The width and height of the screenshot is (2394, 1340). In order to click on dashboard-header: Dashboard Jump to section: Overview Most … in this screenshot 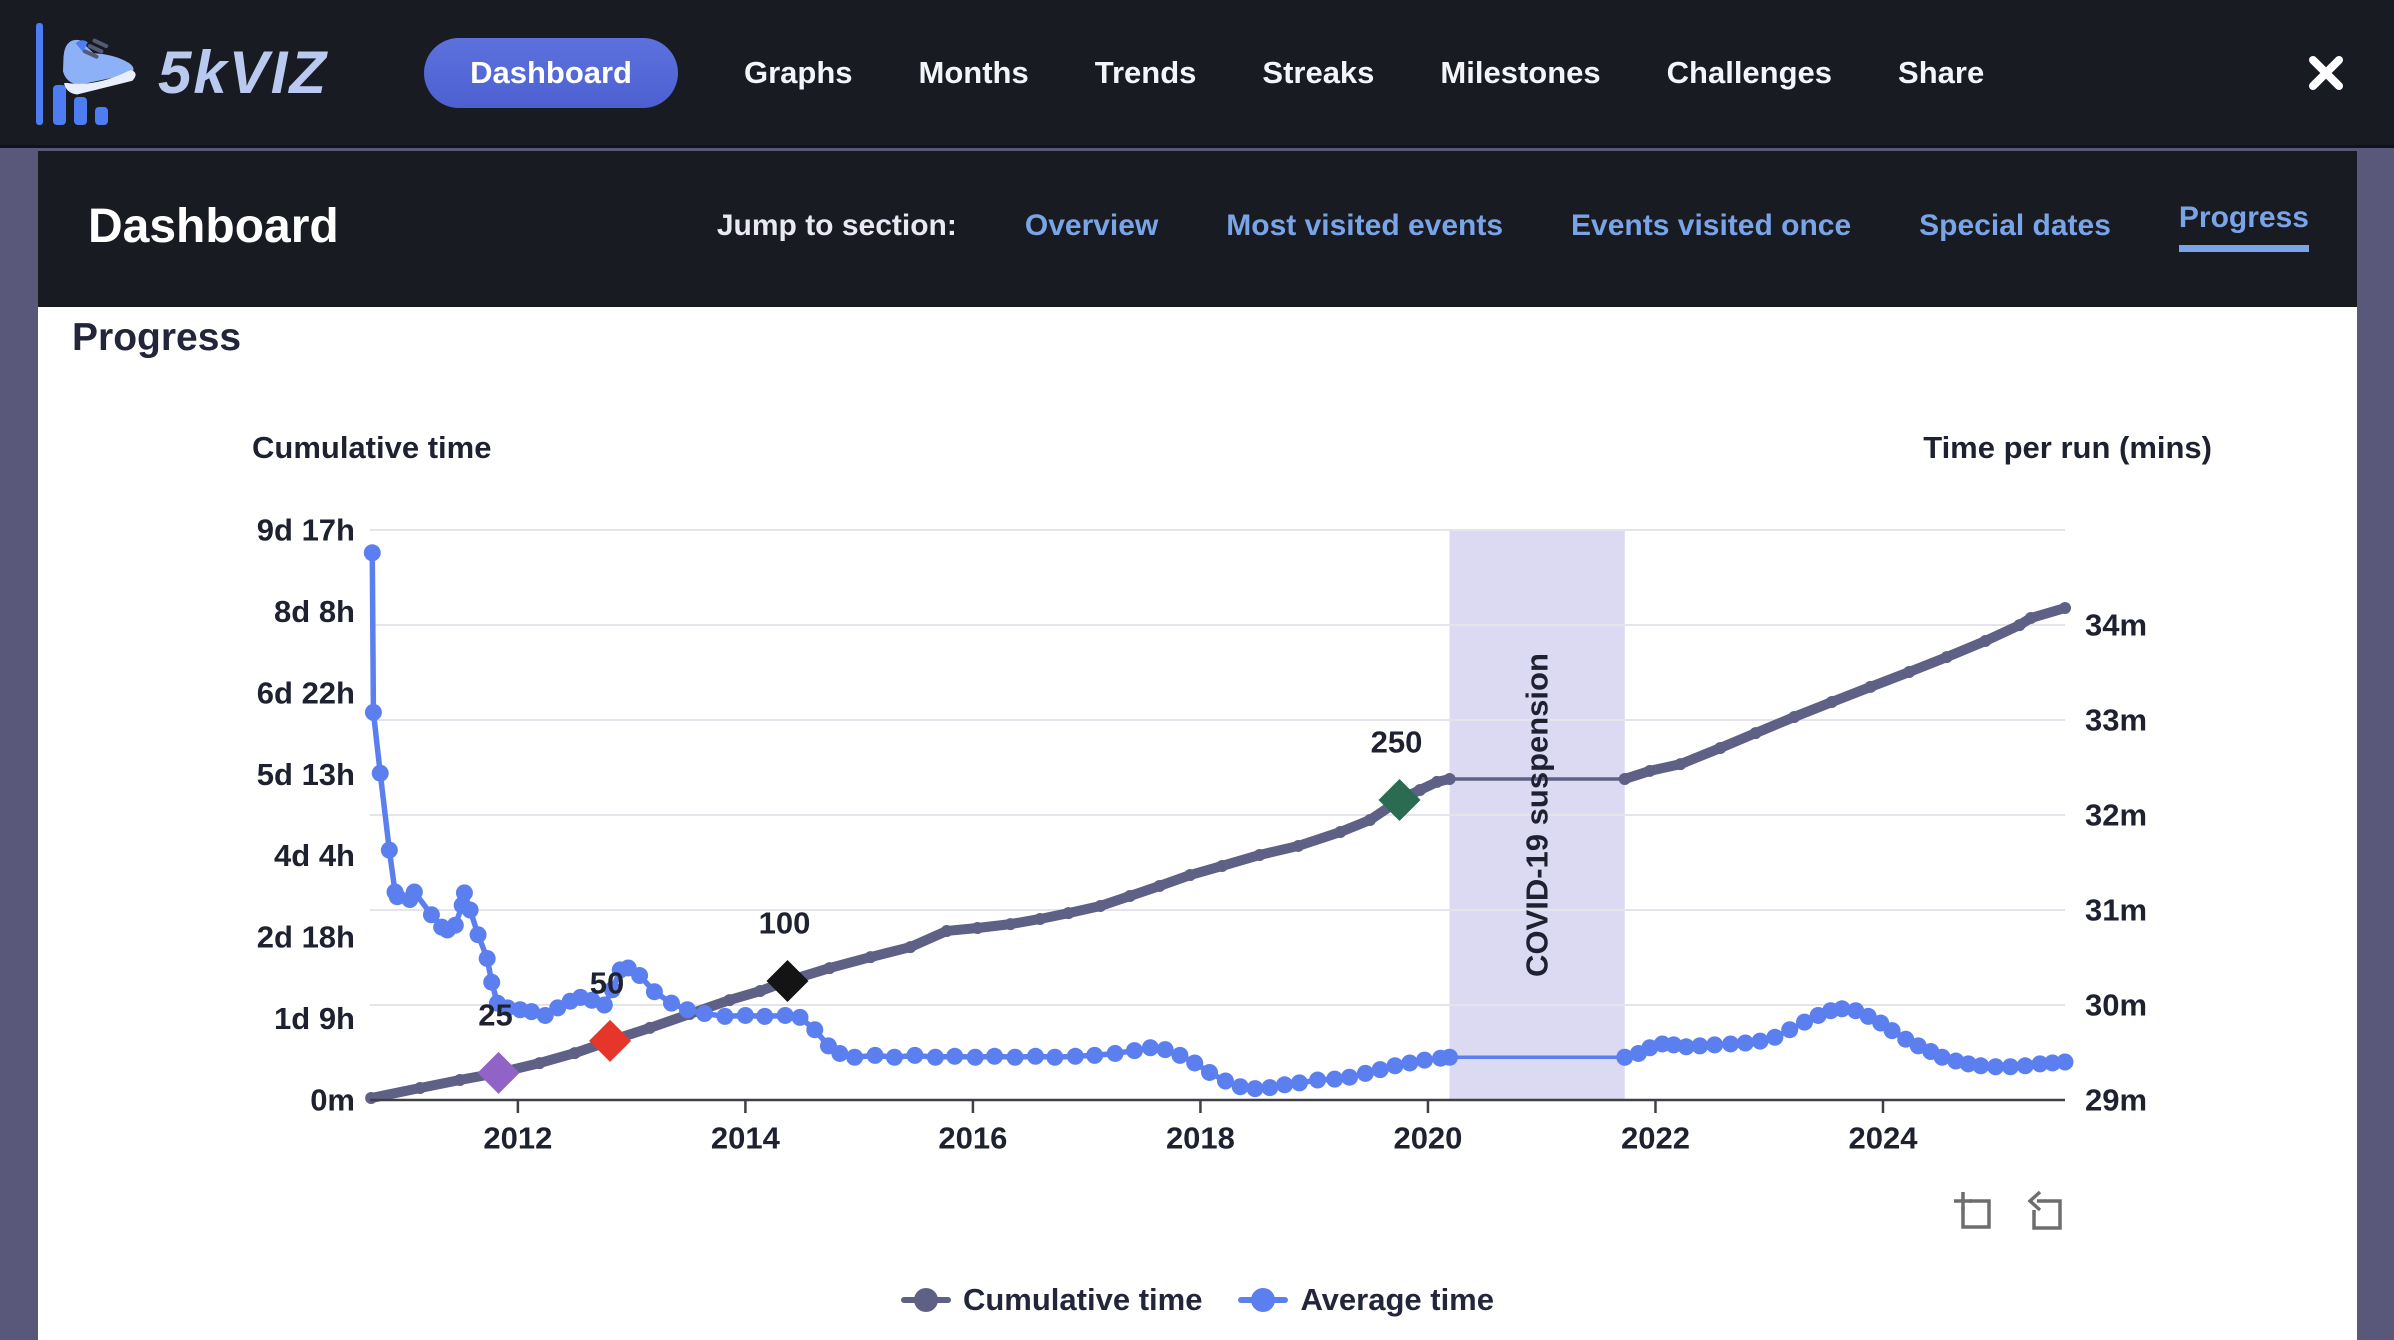, I will do `click(1197, 229)`.